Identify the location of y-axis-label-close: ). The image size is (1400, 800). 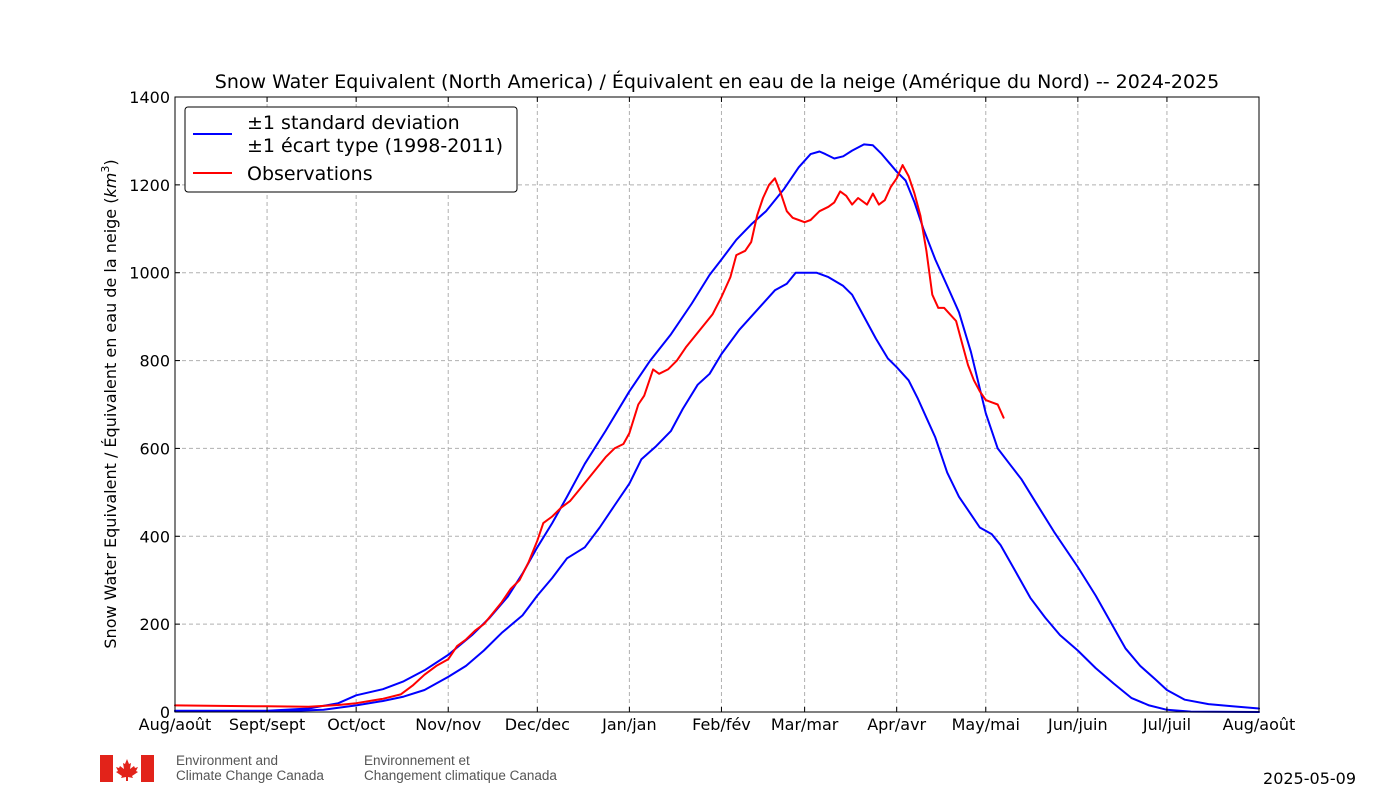
(110, 162).